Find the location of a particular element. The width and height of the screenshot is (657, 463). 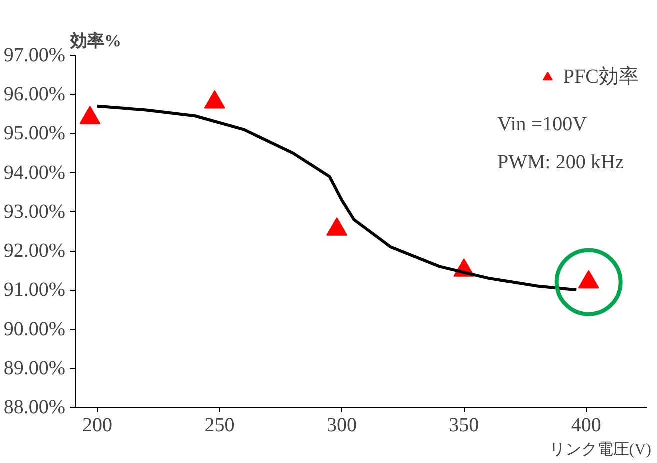

x-tick-label: 400 is located at coordinates (586, 425).